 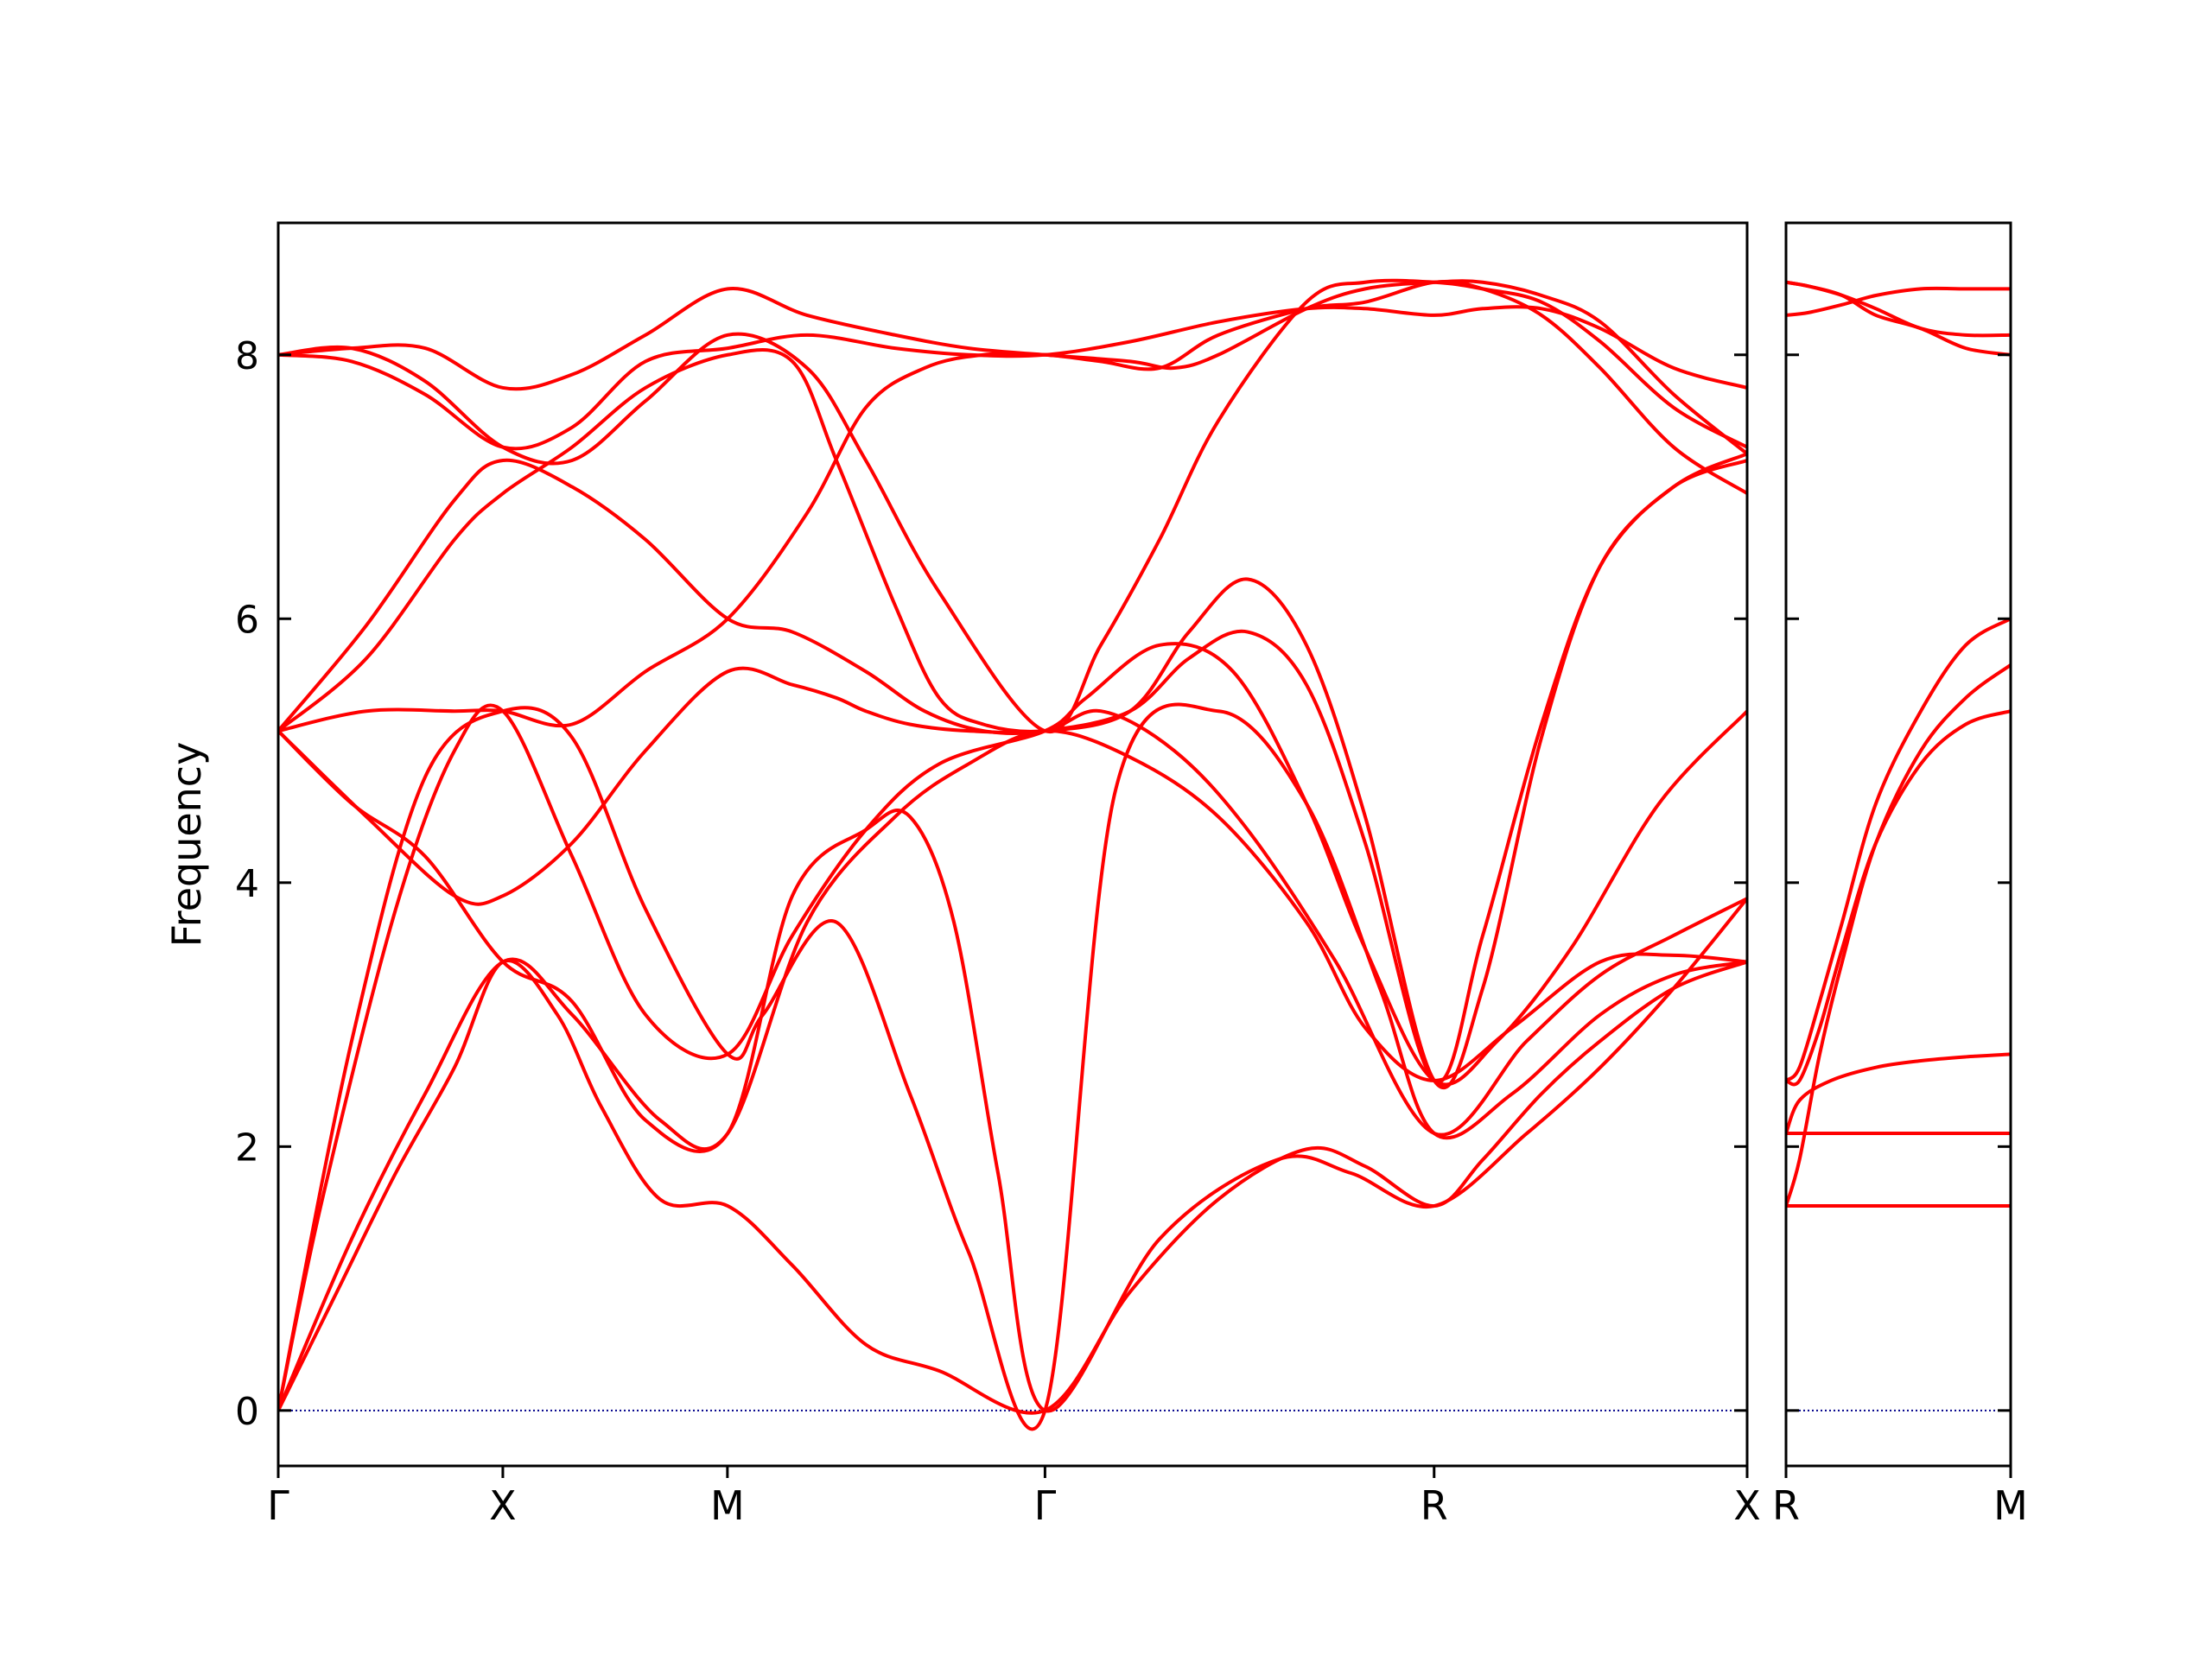 What do you see at coordinates (247, 884) in the screenshot?
I see `y-tick-label: 4` at bounding box center [247, 884].